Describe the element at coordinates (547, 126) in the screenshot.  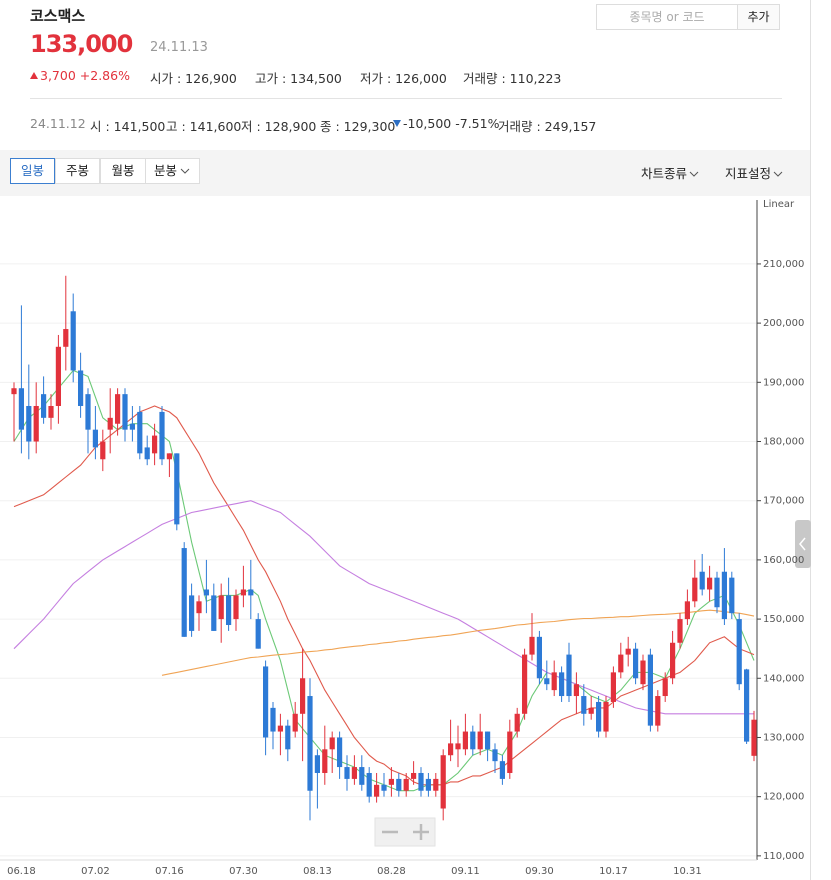
I see `prev-volume: 거래량 : 249,157` at that location.